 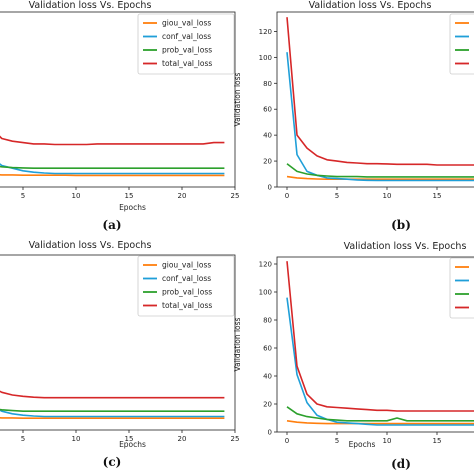 I want to click on panel-caption: (b), so click(x=401, y=225).